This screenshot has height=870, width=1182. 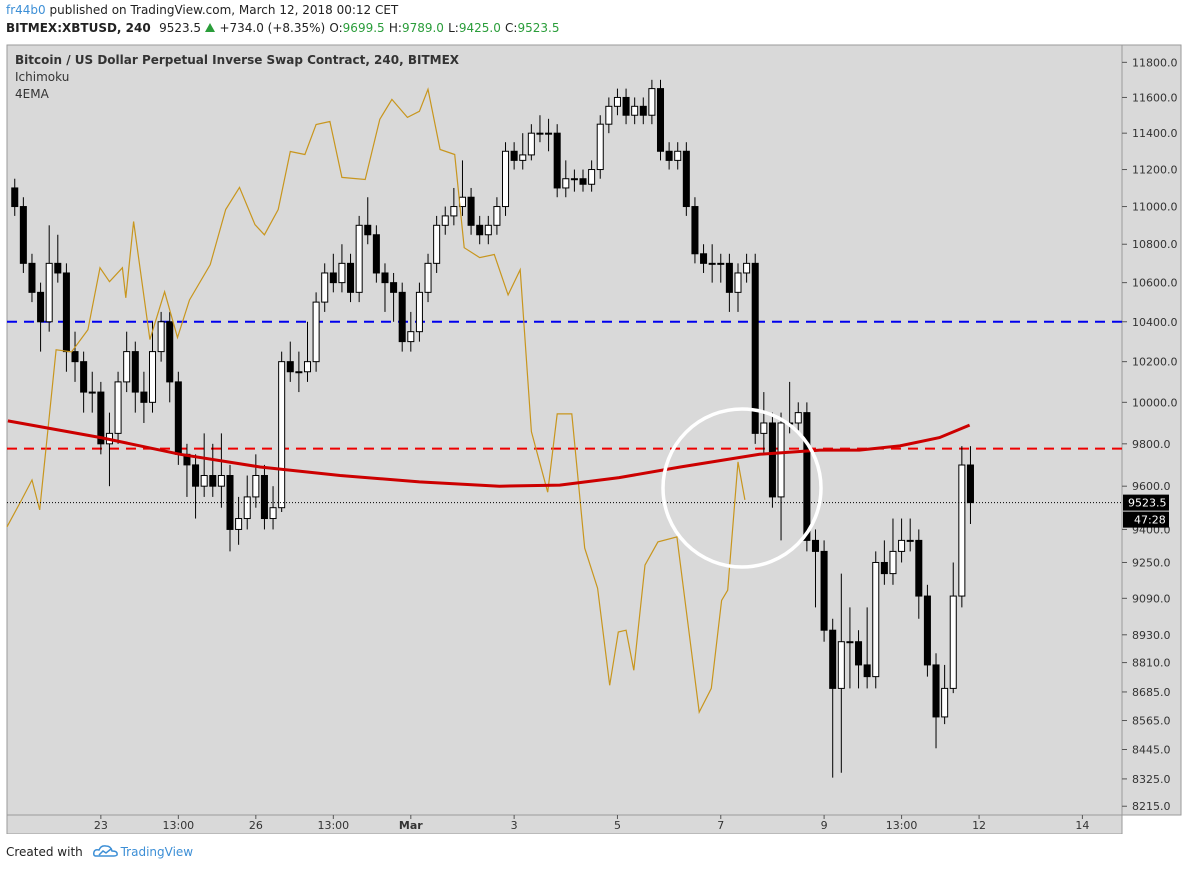 I want to click on ohlc-value: 9425.0, so click(x=479, y=28).